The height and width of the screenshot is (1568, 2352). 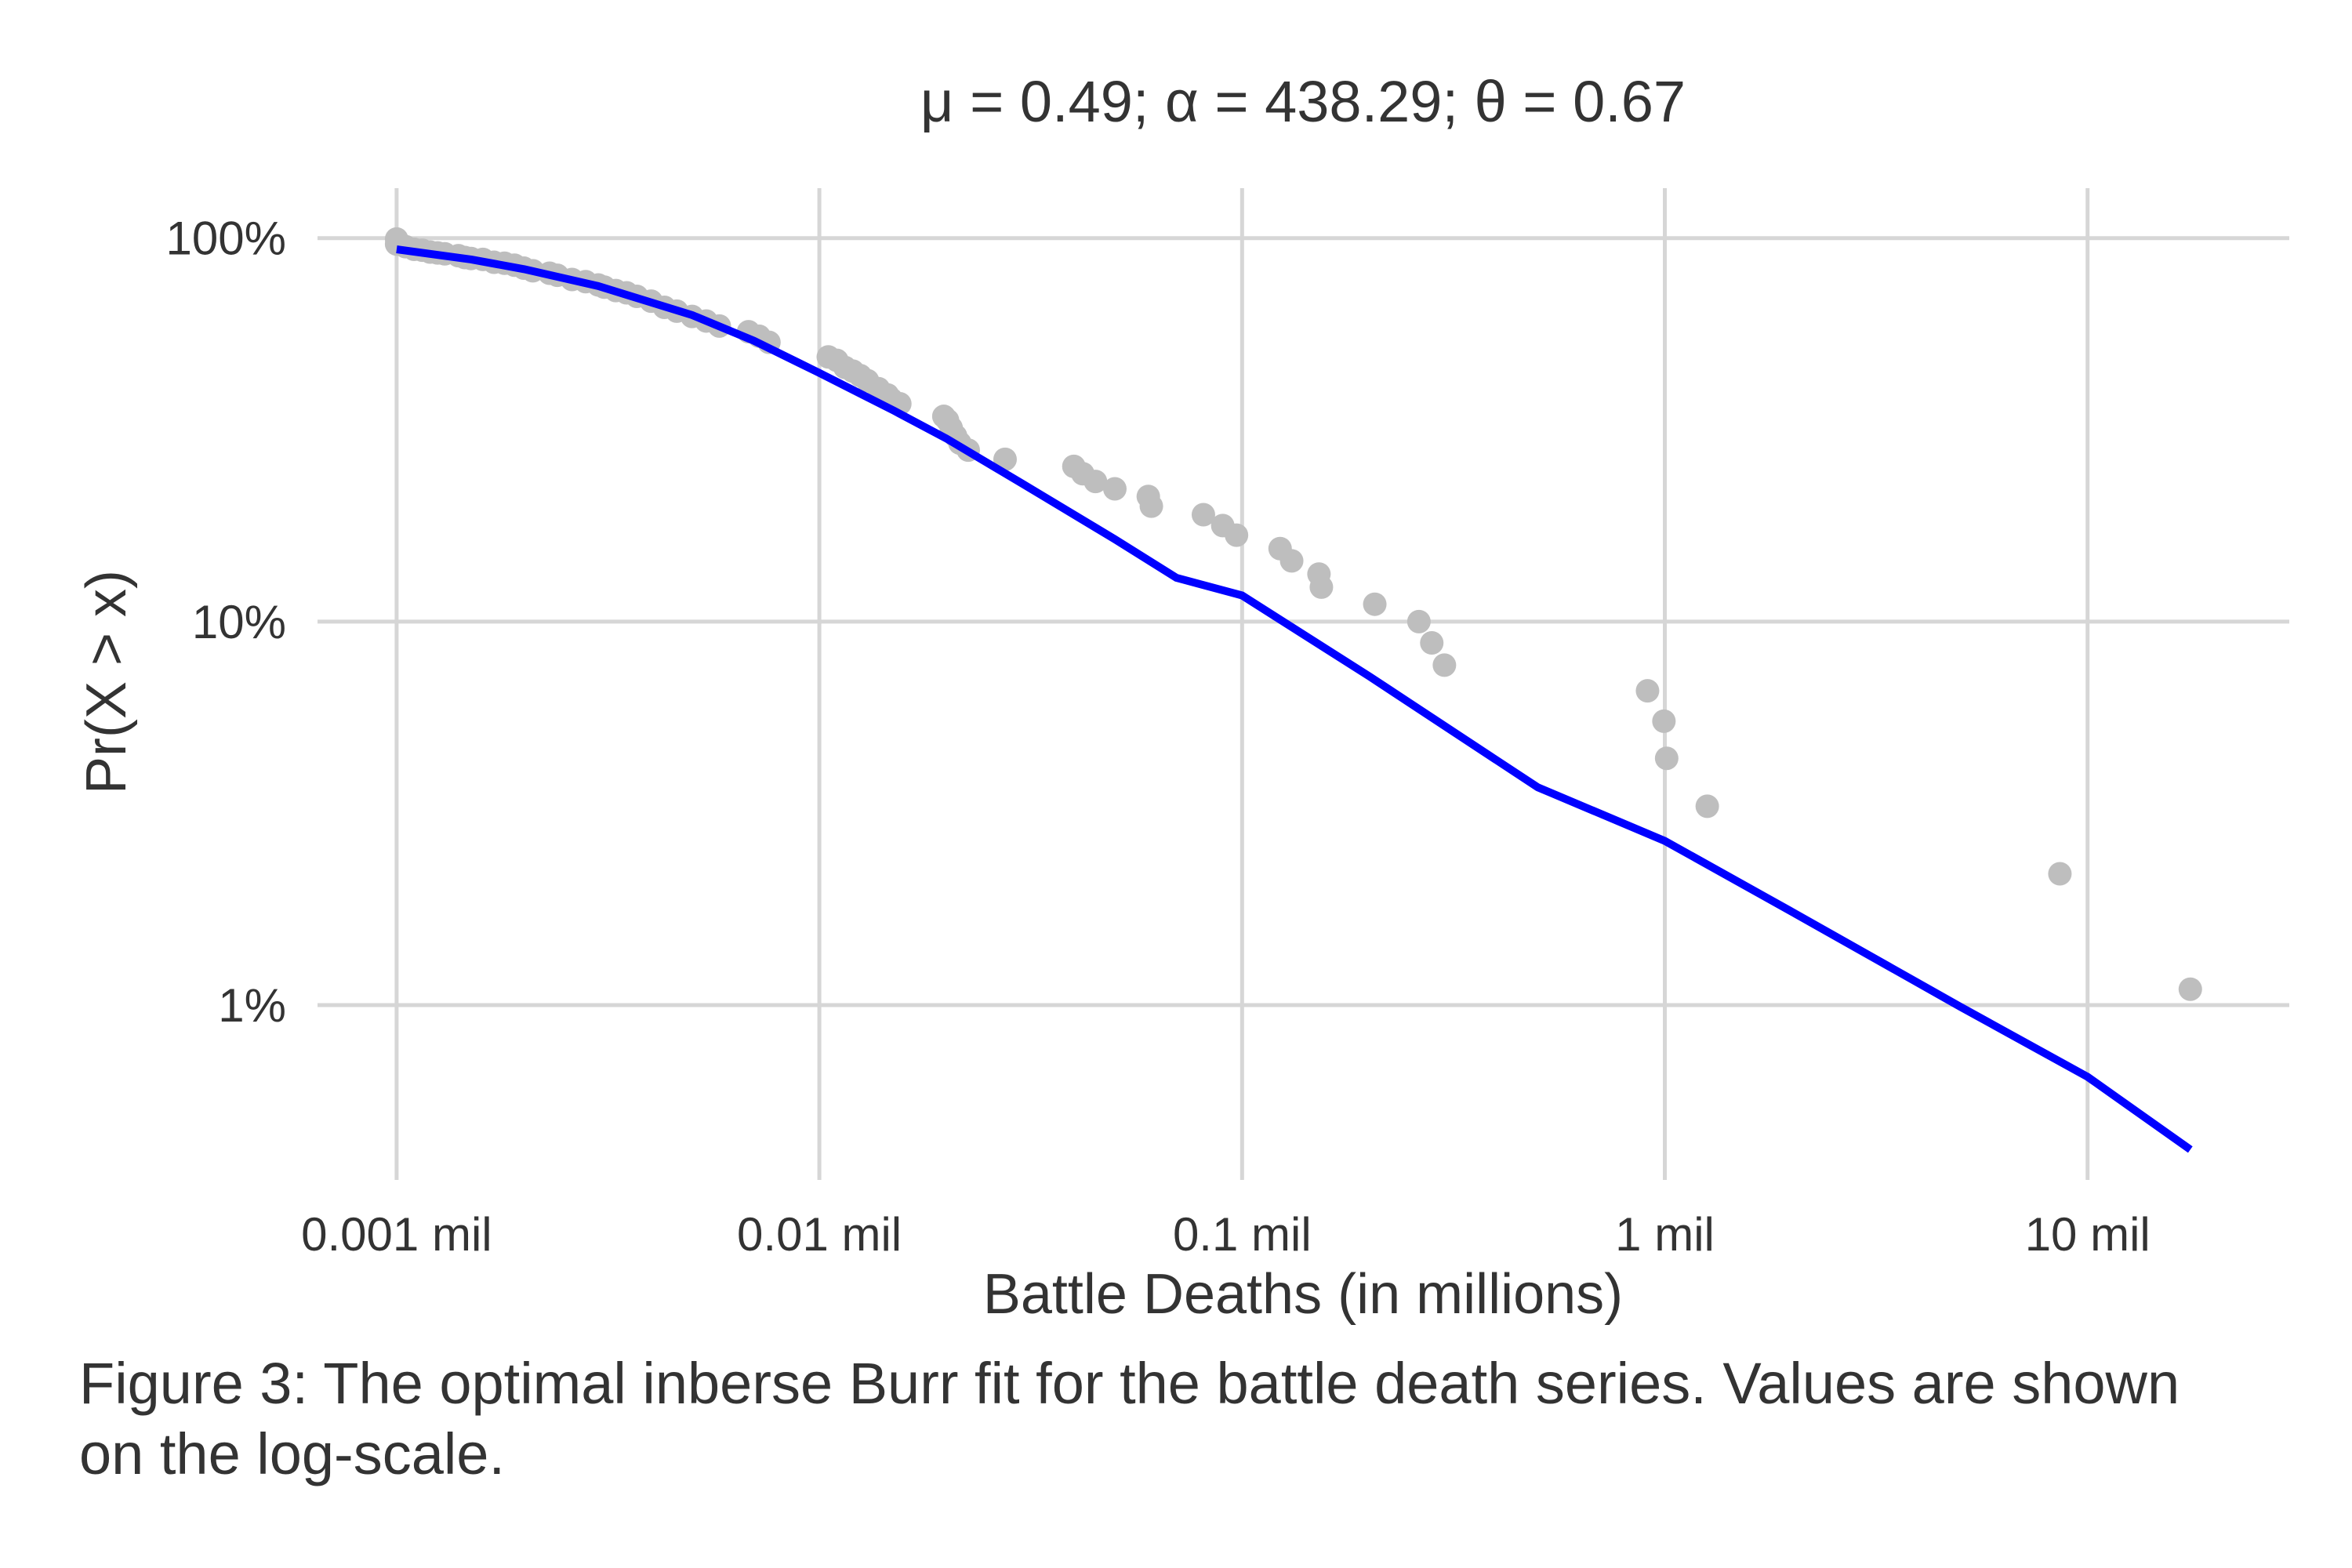 I want to click on x-tick-label: 0.1 mil, so click(x=1242, y=1234).